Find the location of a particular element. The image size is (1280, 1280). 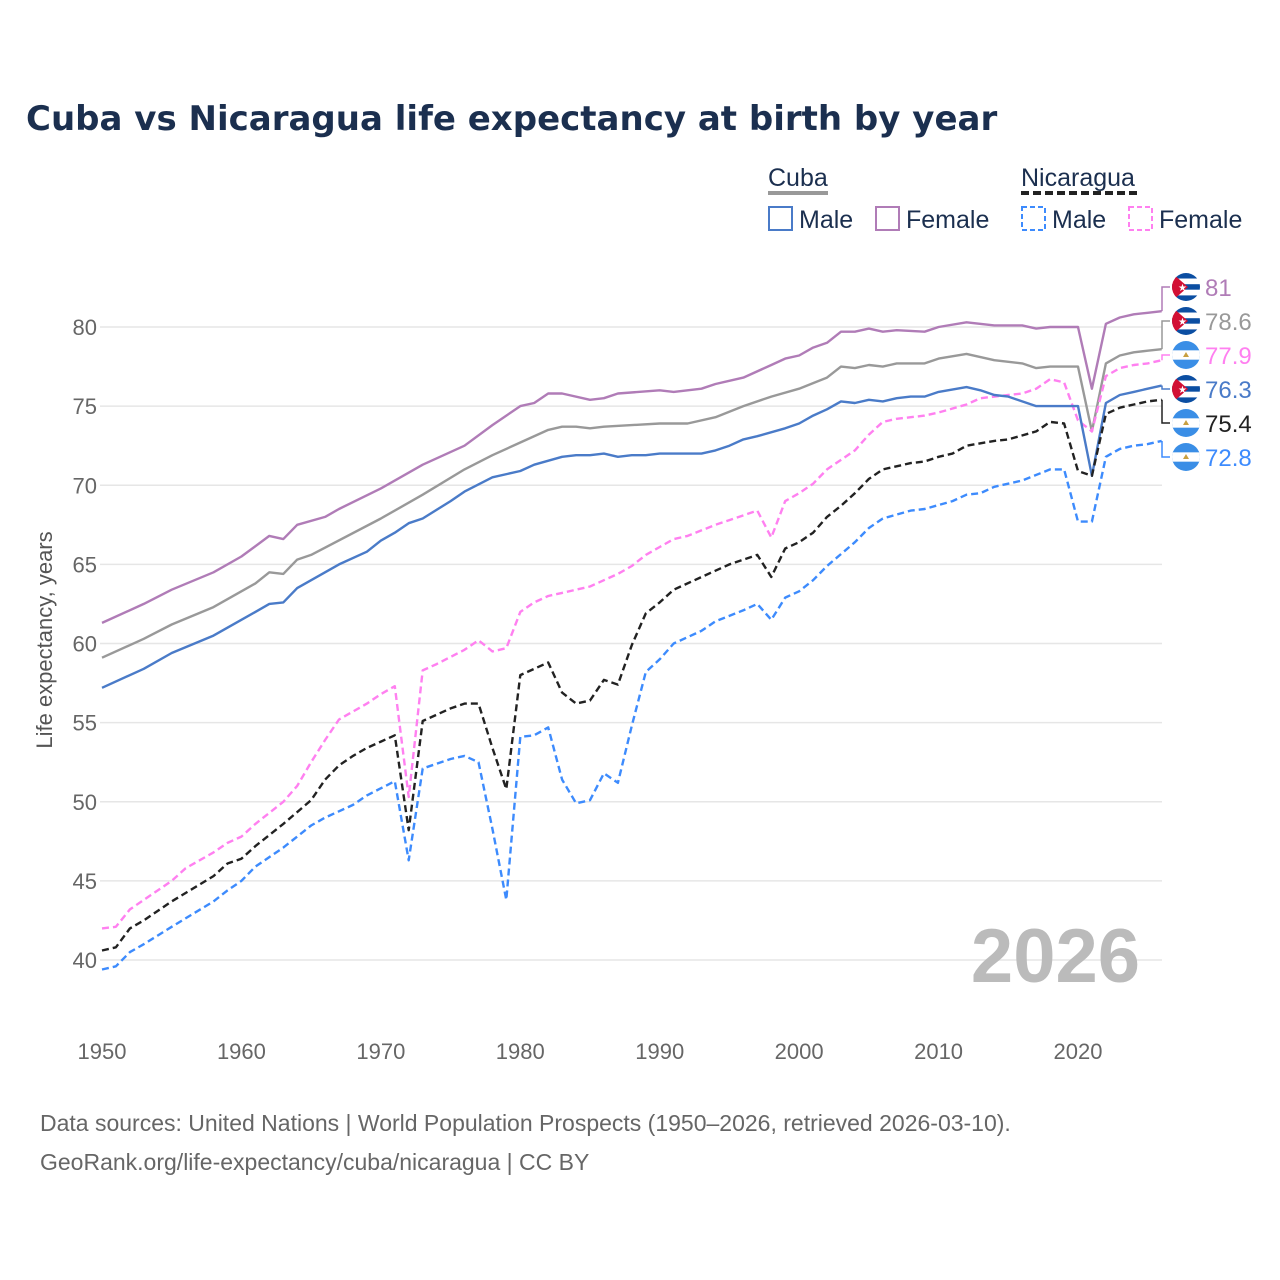

x-tick-label: 2000 is located at coordinates (799, 1051).